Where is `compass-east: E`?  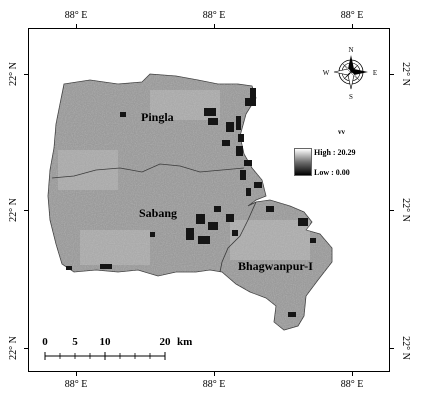
compass-east: E is located at coordinates (375, 73).